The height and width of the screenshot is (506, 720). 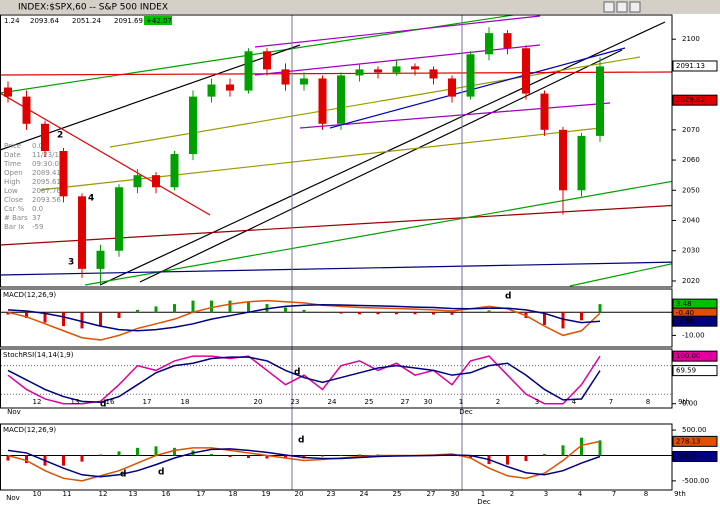 What do you see at coordinates (484, 502) in the screenshot?
I see `x-tick-label: Dec` at bounding box center [484, 502].